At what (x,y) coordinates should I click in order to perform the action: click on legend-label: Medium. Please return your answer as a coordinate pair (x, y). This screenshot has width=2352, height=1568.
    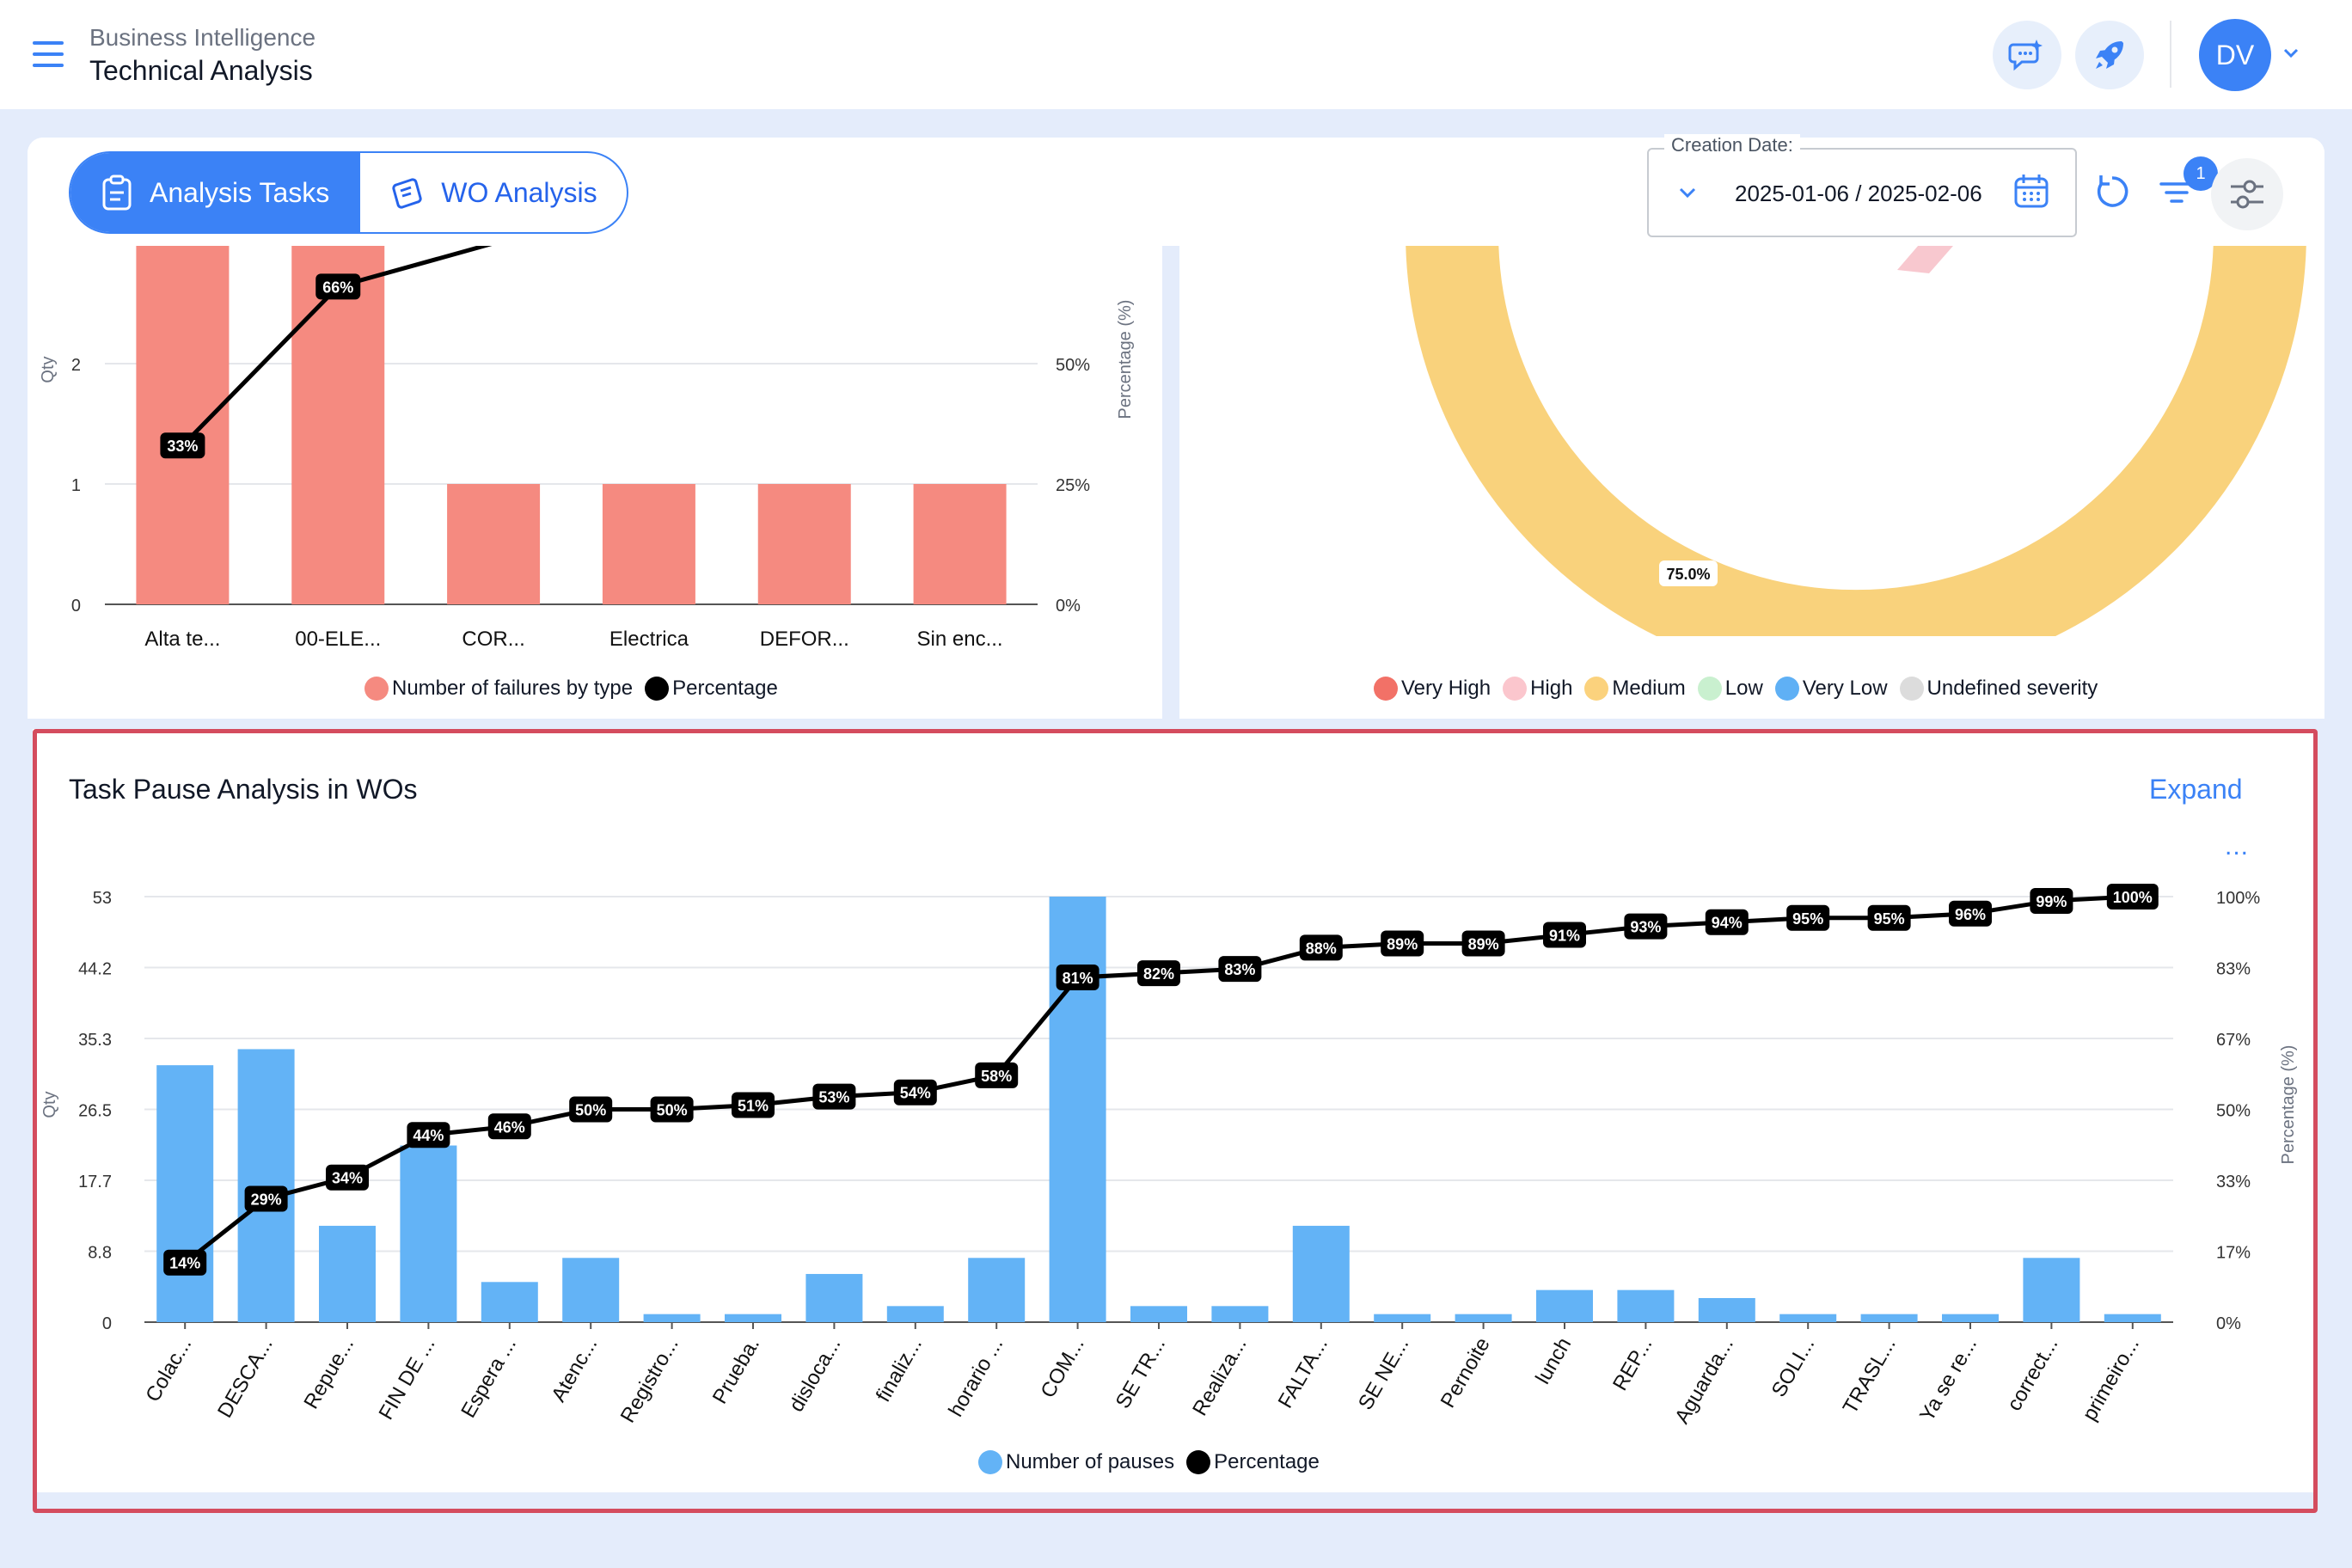
    Looking at the image, I should click on (1649, 688).